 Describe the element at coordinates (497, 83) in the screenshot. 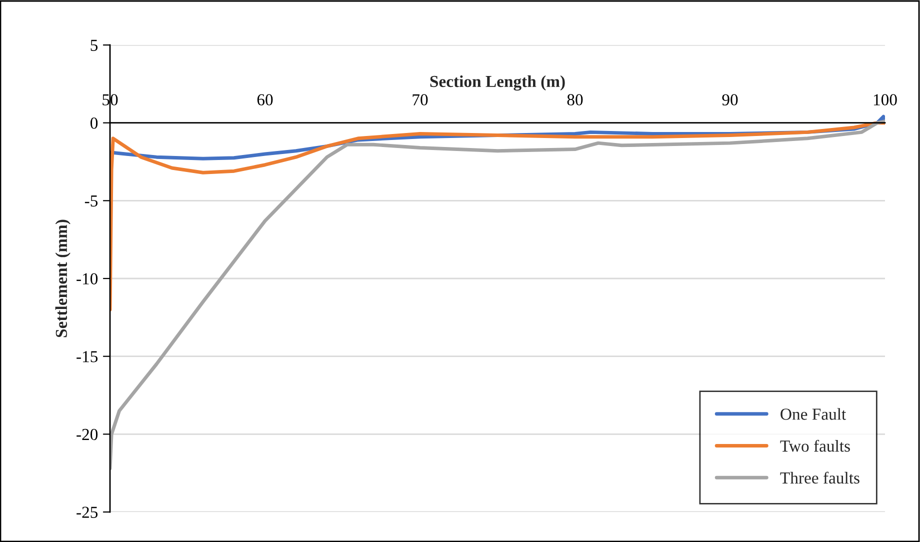

I see `x-axis-title: Section Length (m)` at that location.